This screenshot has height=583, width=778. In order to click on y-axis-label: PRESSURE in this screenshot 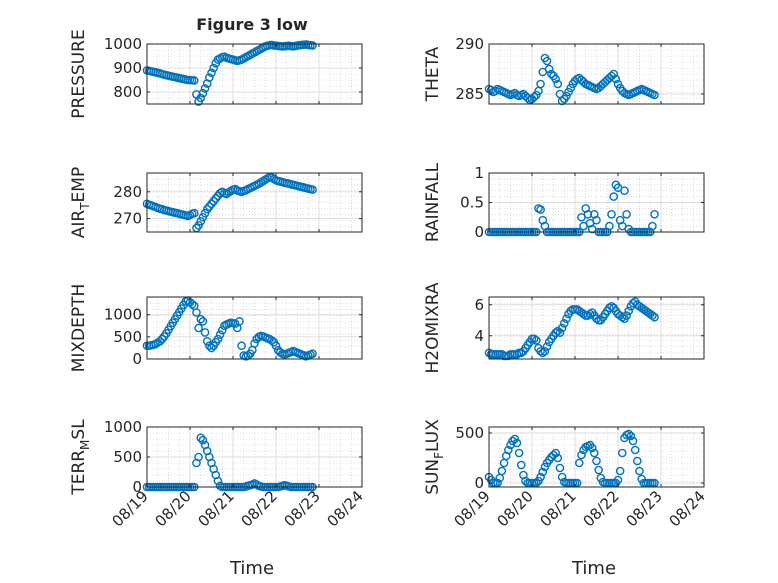, I will do `click(79, 73)`.